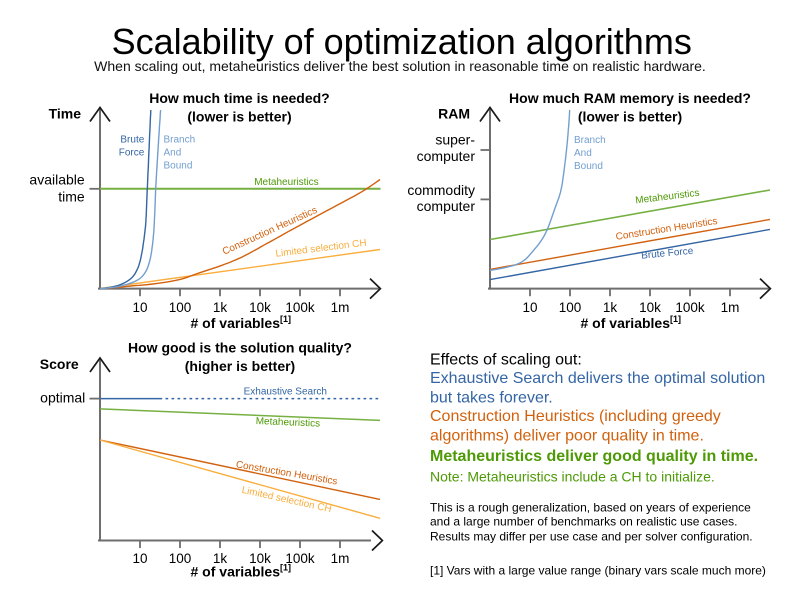  I want to click on svg-text: Effects of scaling out:, so click(506, 360).